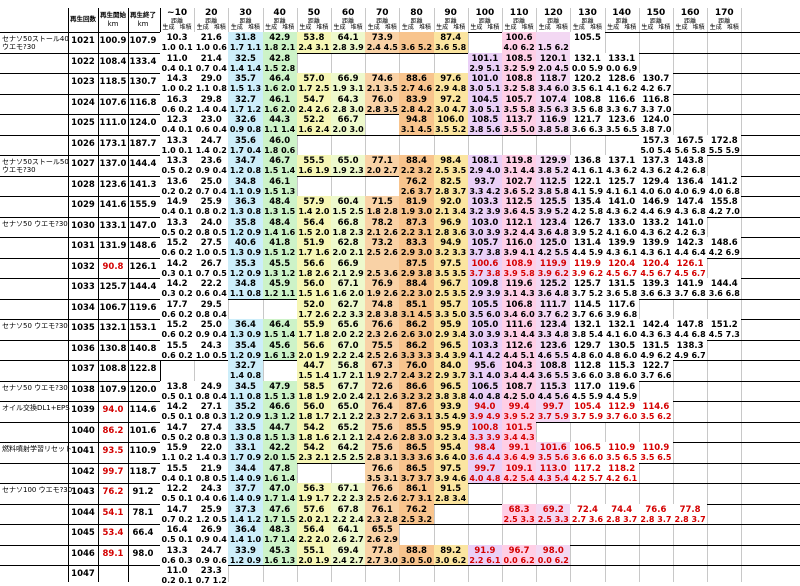  I want to click on value-bottom: 1.4 1.2, so click(245, 519).